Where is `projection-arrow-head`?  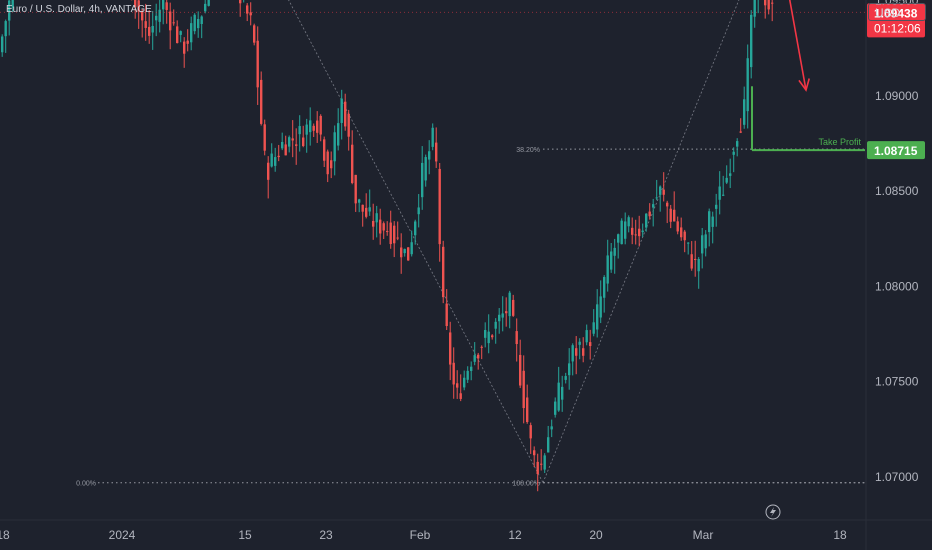
projection-arrow-head is located at coordinates (804, 85).